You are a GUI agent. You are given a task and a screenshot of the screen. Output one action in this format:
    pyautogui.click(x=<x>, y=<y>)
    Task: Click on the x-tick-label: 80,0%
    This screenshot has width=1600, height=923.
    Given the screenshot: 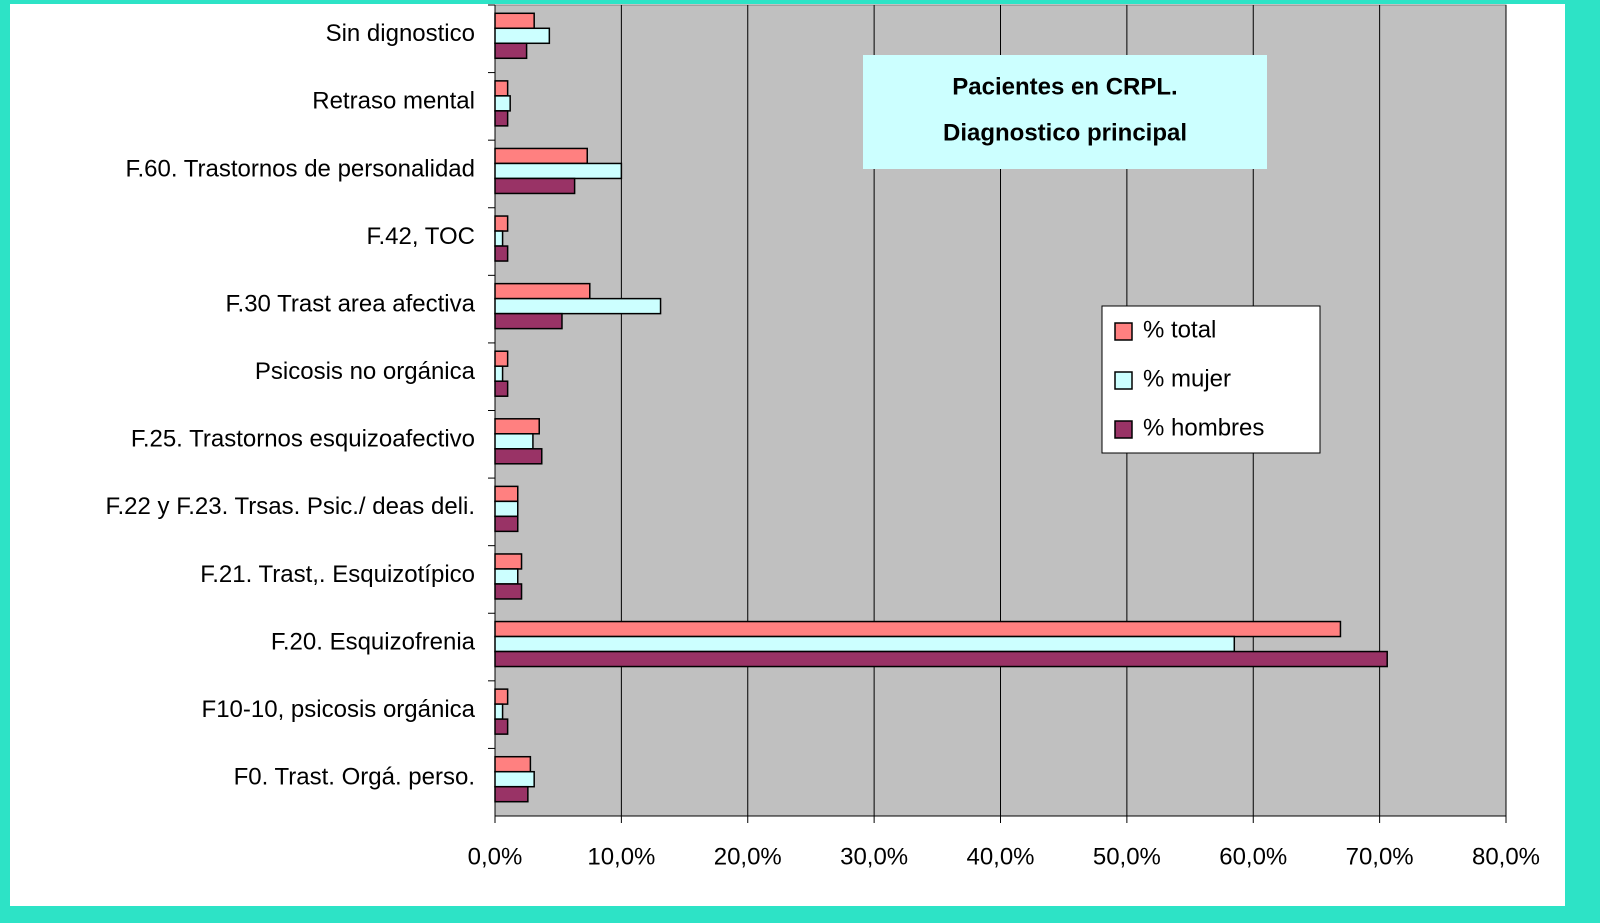 What is the action you would take?
    pyautogui.click(x=1506, y=856)
    